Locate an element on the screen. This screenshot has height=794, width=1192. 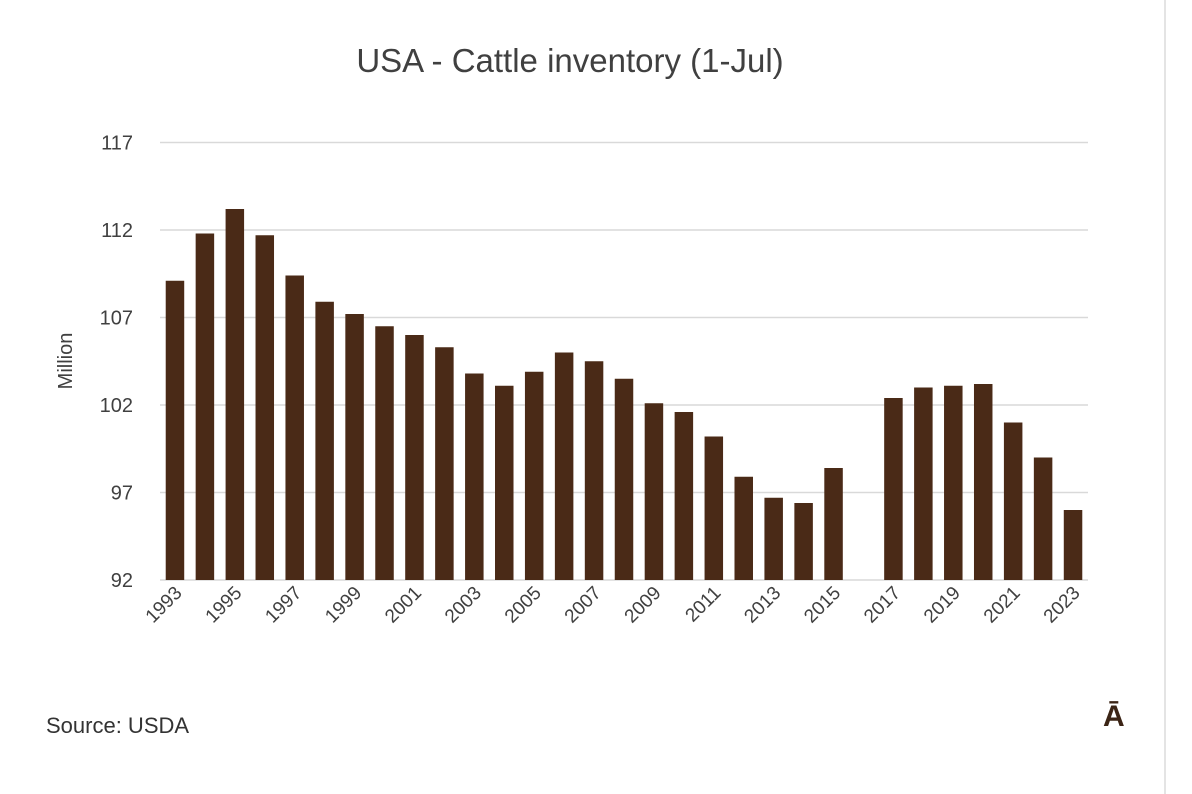
source-note: Source: USDA is located at coordinates (118, 725).